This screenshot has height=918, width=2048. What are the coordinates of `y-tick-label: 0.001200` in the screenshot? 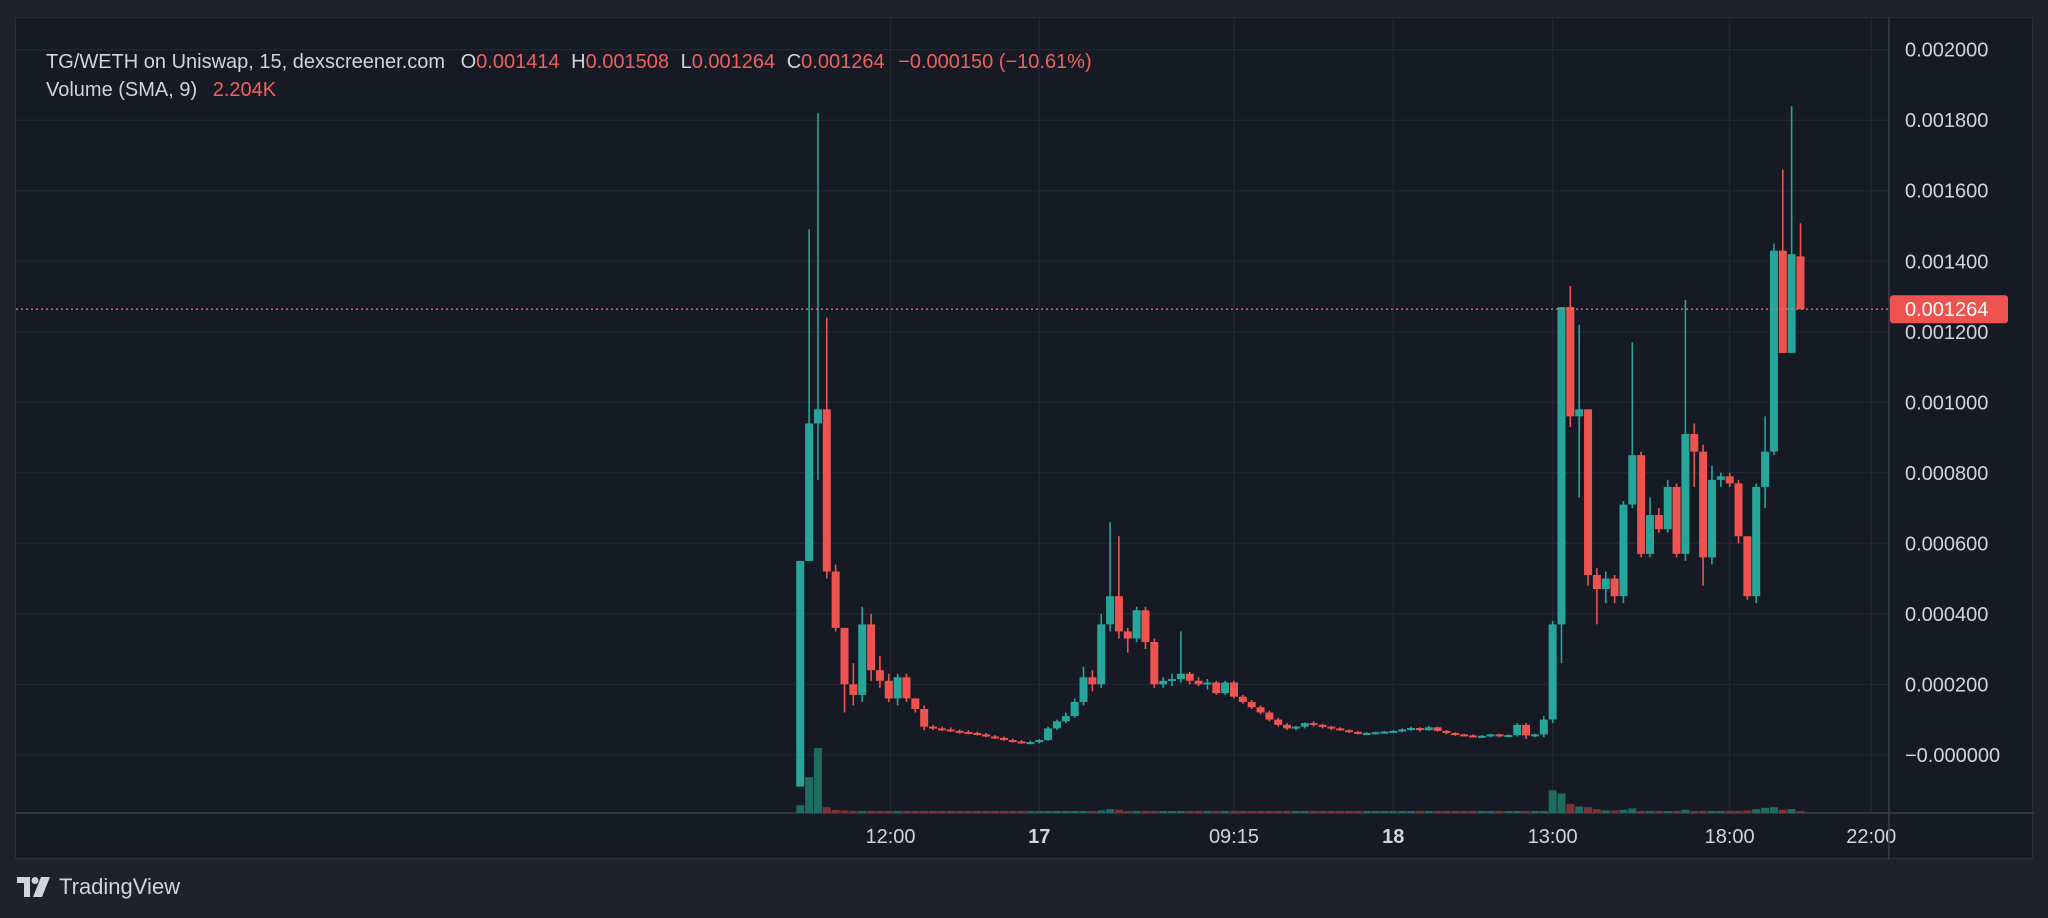 It's located at (1946, 333).